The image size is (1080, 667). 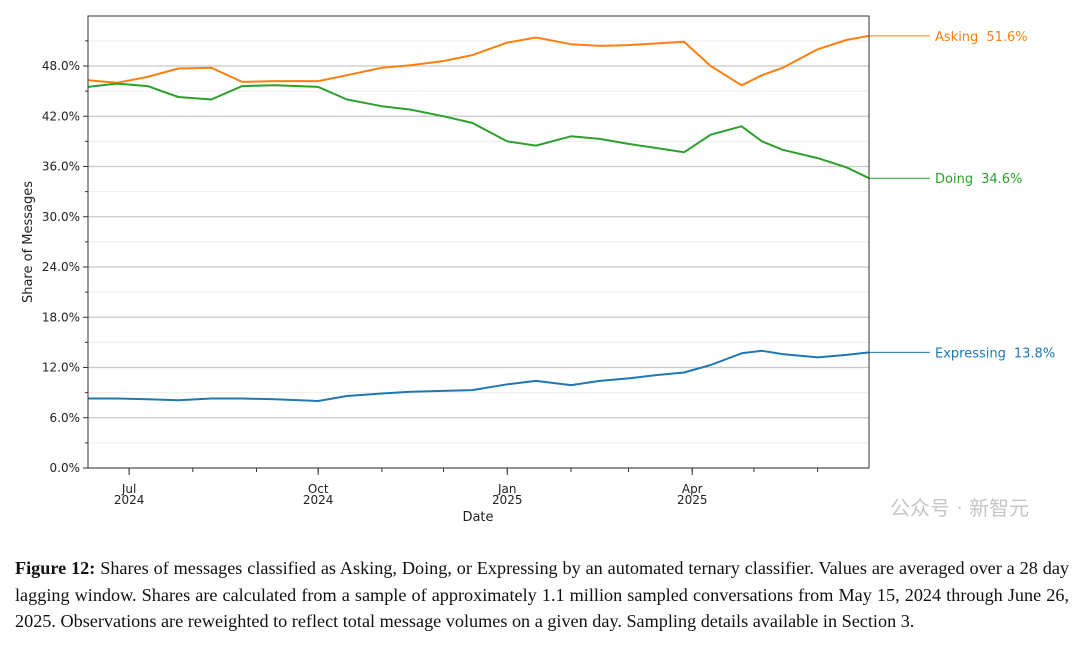 What do you see at coordinates (970, 353) in the screenshot?
I see `series-name: Expressing` at bounding box center [970, 353].